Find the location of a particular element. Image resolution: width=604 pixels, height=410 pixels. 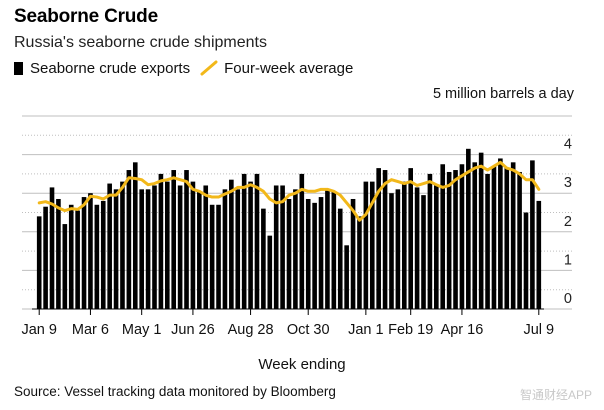

y-tick-label: 1 is located at coordinates (568, 260).